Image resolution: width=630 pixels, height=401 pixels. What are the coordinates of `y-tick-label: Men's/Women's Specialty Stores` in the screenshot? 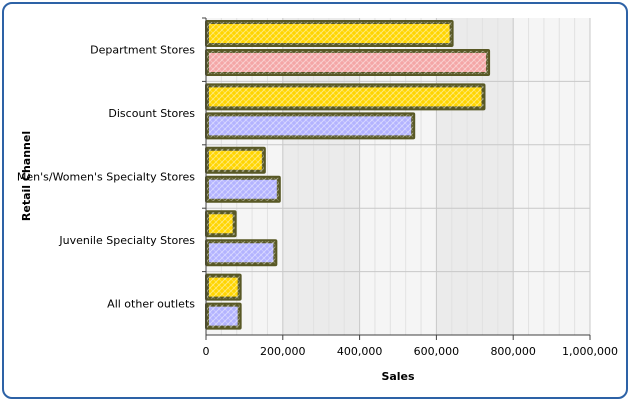 It's located at (106, 177).